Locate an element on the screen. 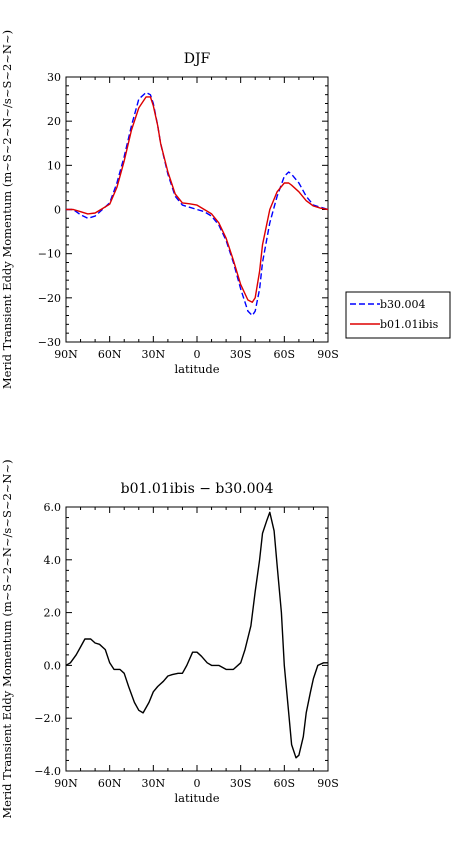 Image resolution: width=451 pixels, height=851 pixels. y-tick-label: 0.0 is located at coordinates (53, 665).